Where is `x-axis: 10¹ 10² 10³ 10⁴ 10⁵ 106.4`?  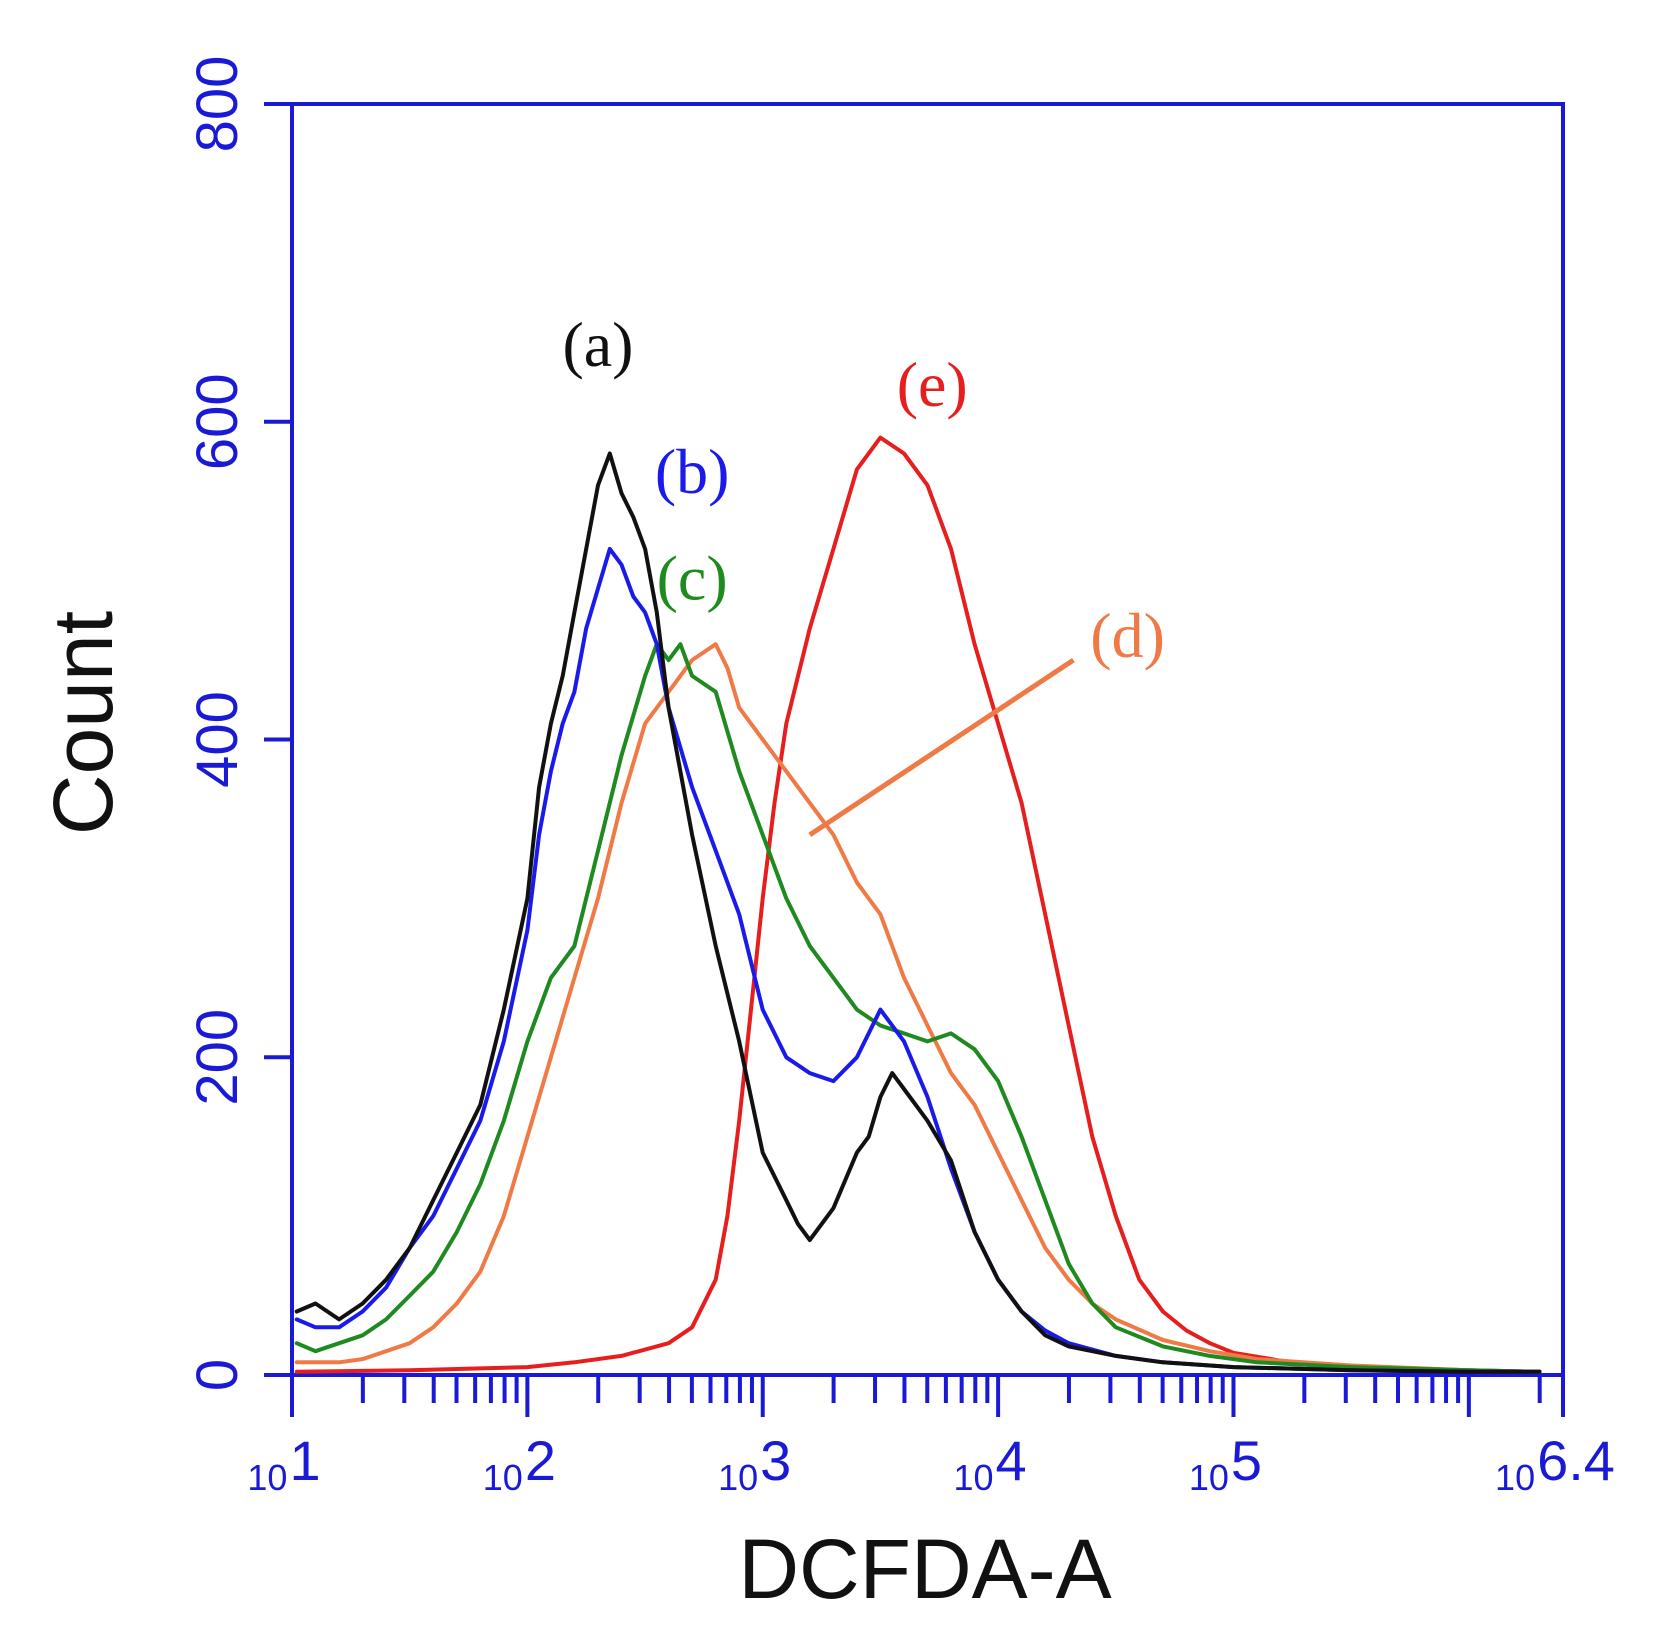
x-axis: 10¹ 10² 10³ 10⁴ 10⁵ 106.4 is located at coordinates (931, 1436).